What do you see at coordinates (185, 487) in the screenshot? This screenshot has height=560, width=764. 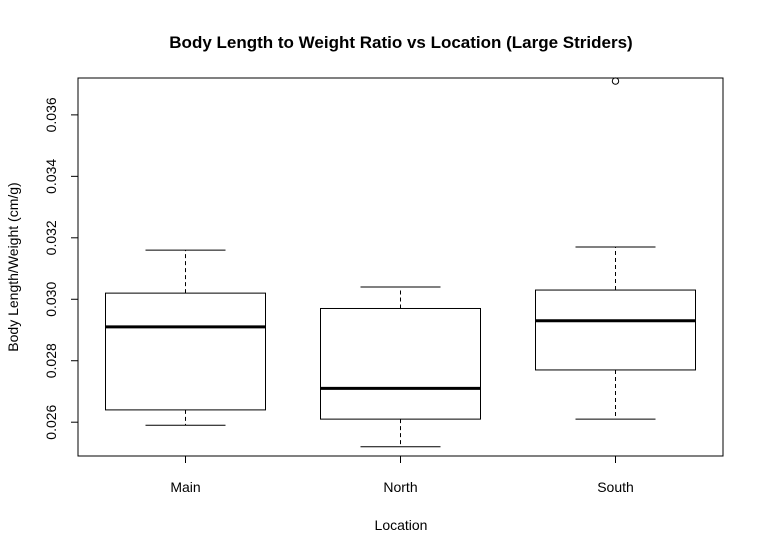 I see `x-tick-label: Main` at bounding box center [185, 487].